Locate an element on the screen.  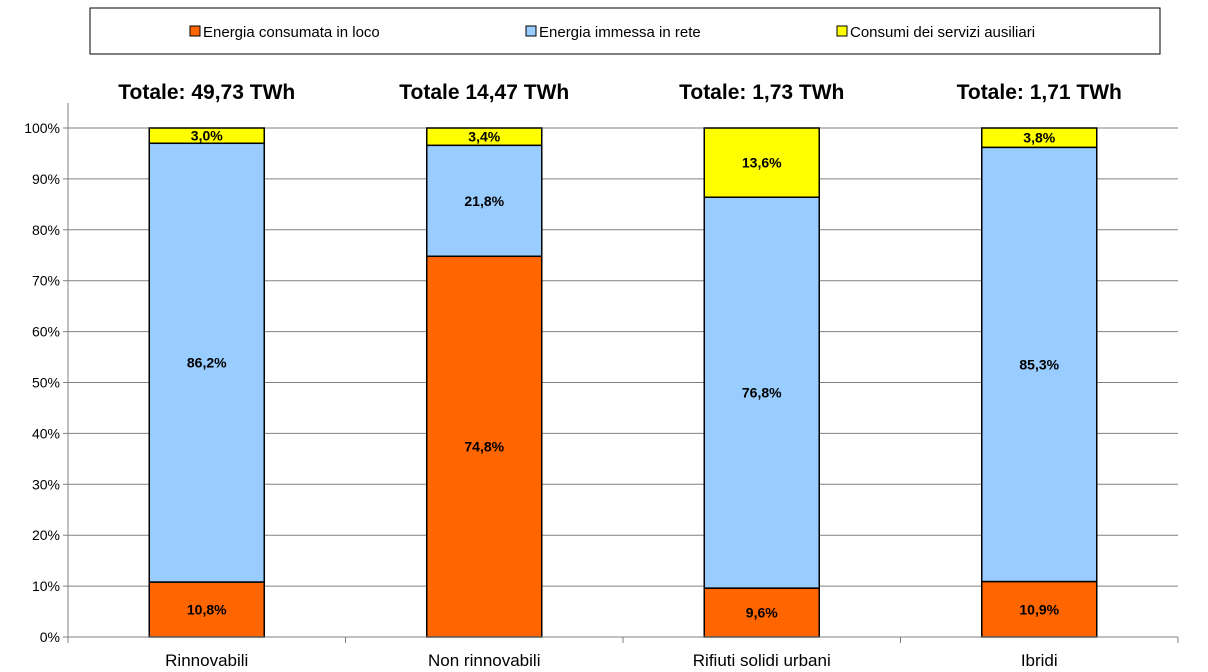
data-label: 10,9% is located at coordinates (1039, 609).